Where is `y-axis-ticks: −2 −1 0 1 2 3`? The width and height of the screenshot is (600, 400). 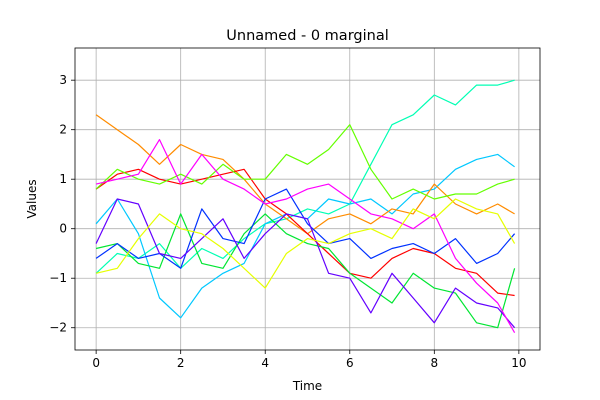
y-axis-ticks: −2 −1 0 1 2 3 is located at coordinates (62, 204).